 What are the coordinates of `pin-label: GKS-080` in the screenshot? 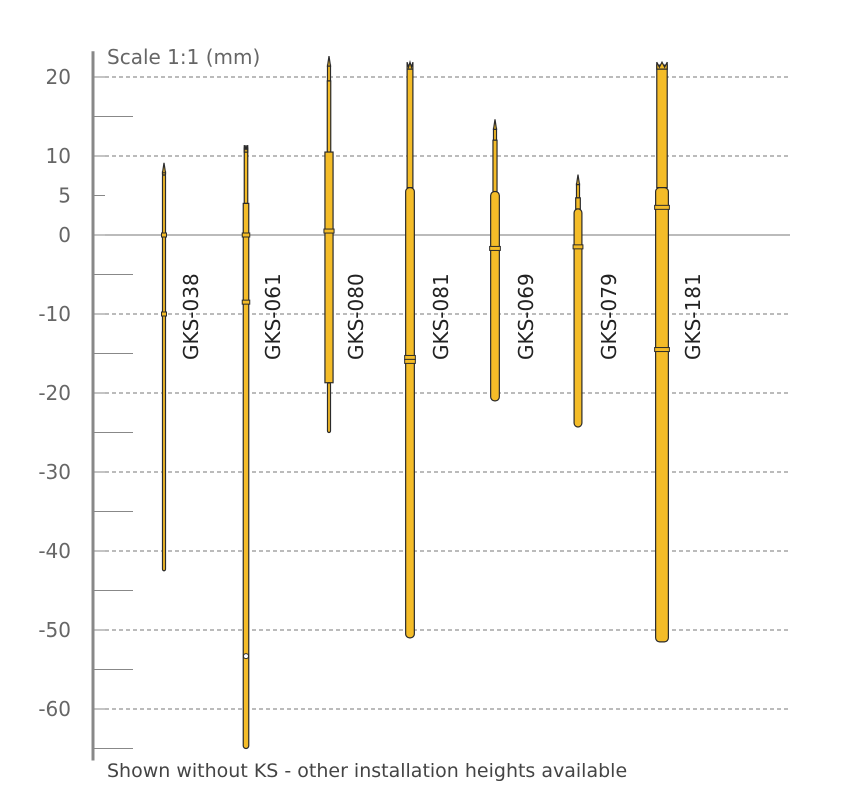 It's located at (356, 316).